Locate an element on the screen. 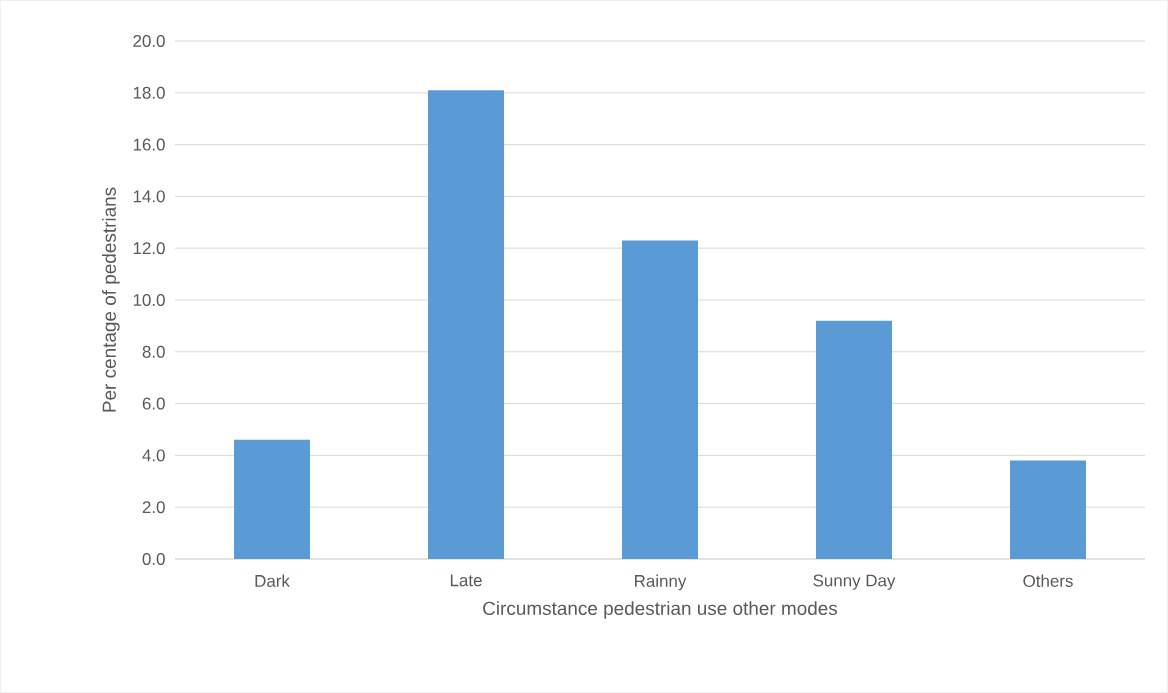 This screenshot has width=1168, height=693. y-tick-label: 4.0 is located at coordinates (153, 455).